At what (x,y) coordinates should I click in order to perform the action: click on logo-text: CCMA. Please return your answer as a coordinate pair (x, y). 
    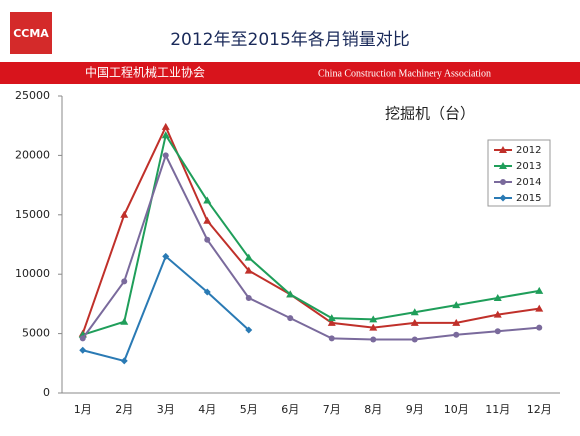
    Looking at the image, I should click on (31, 33).